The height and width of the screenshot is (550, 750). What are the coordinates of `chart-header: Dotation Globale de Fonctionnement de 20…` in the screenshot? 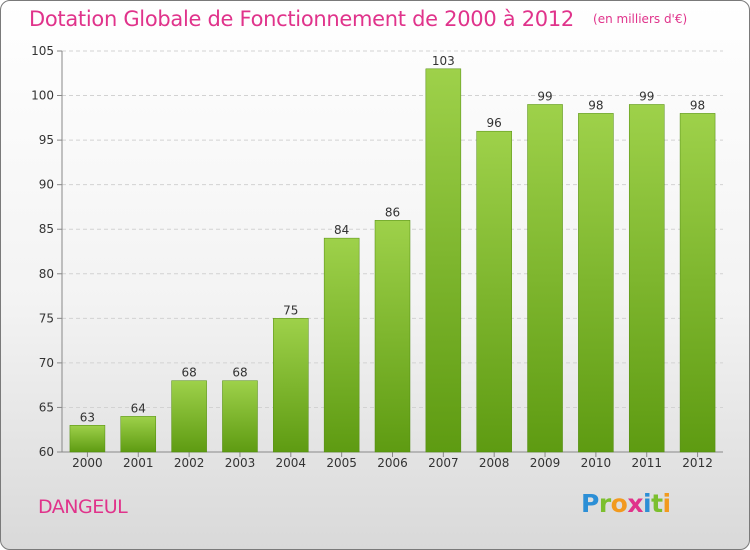 It's located at (358, 19).